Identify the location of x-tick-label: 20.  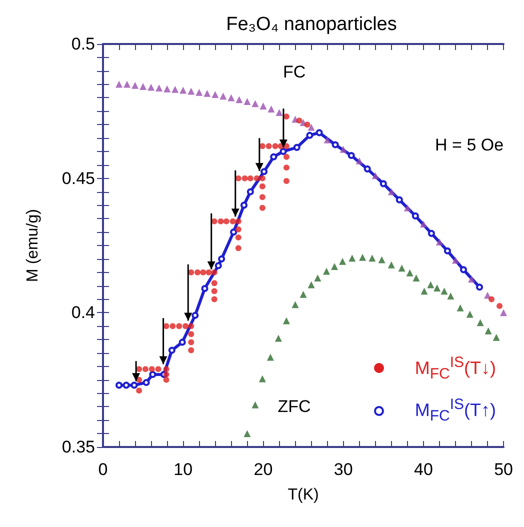
(263, 469).